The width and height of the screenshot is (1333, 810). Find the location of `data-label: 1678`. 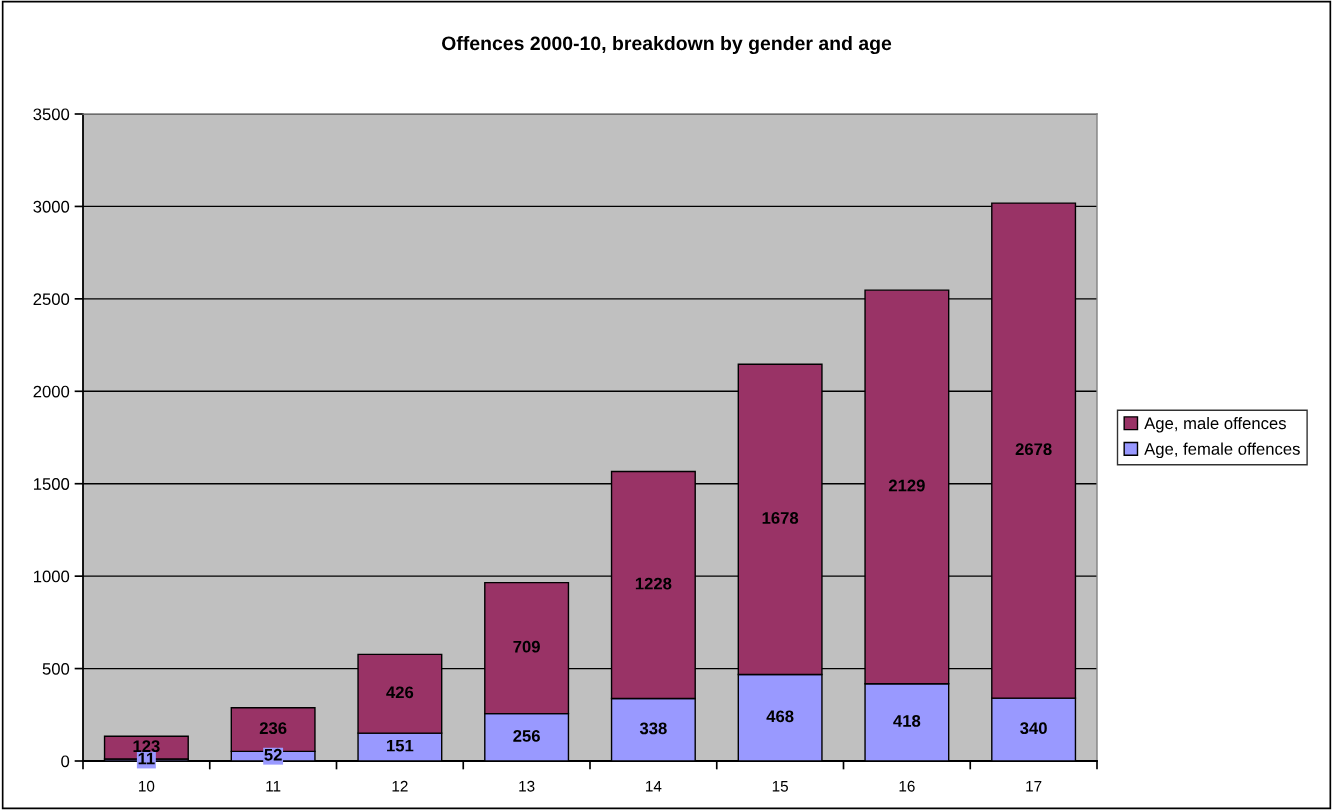

data-label: 1678 is located at coordinates (780, 518).